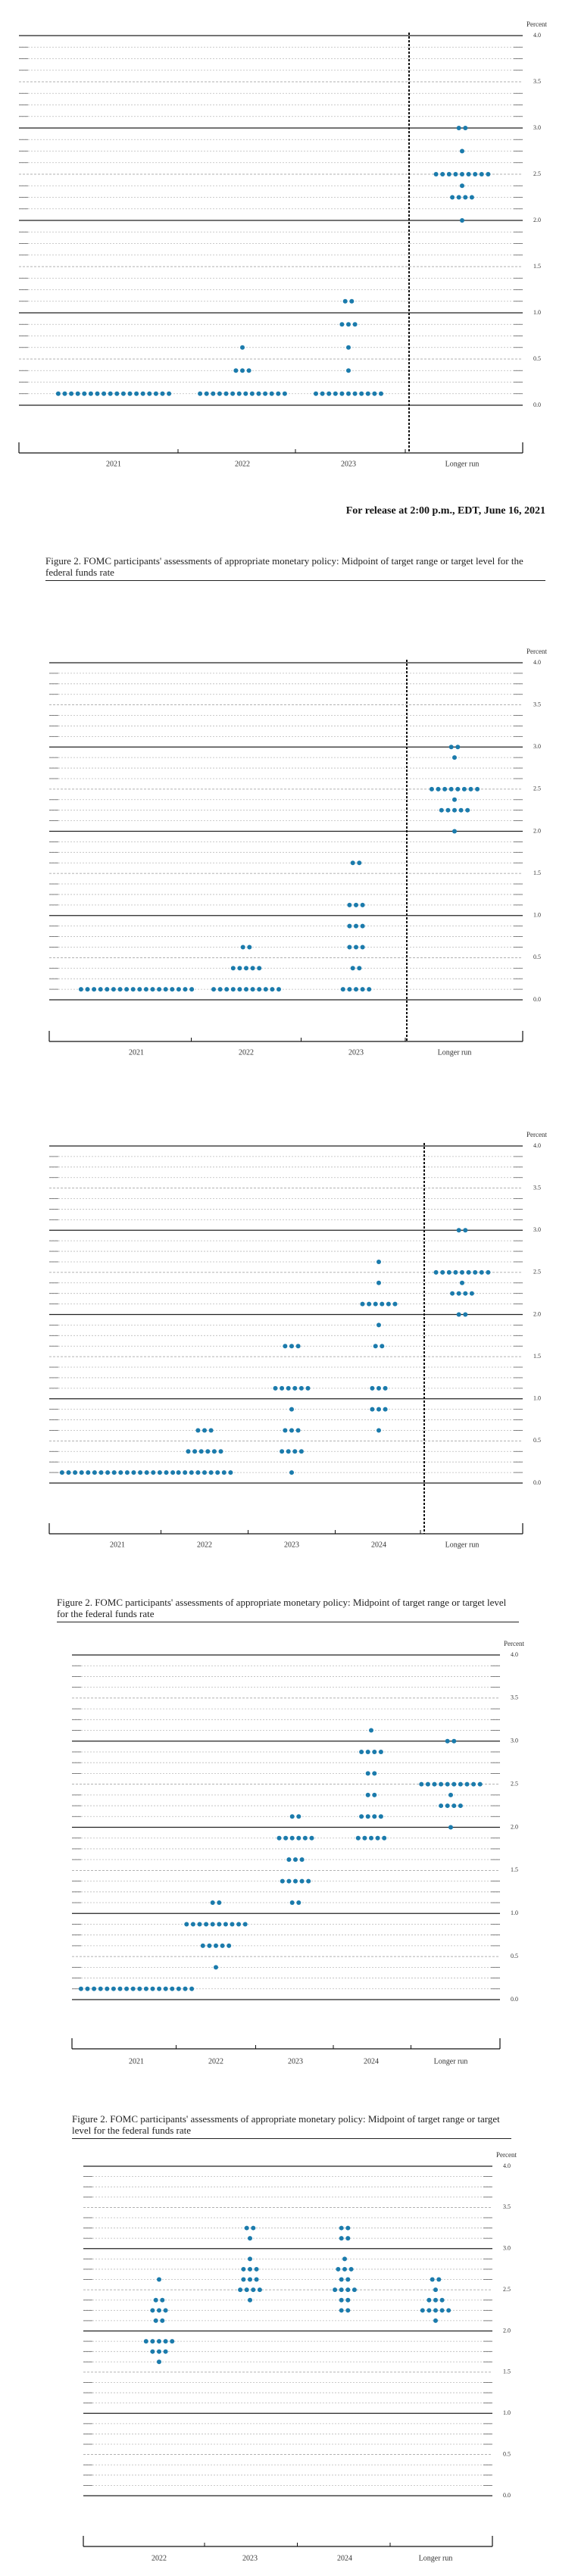 The height and width of the screenshot is (2576, 578). What do you see at coordinates (514, 1644) in the screenshot?
I see `y-axis-label: Percent` at bounding box center [514, 1644].